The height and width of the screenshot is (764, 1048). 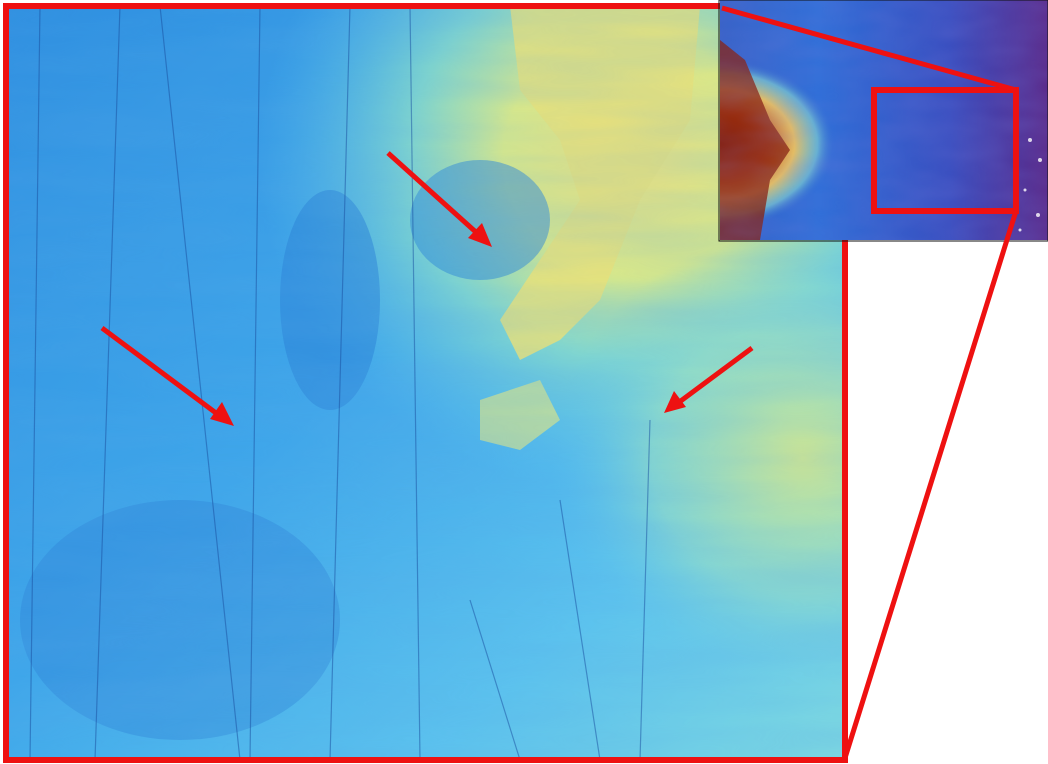 I want to click on inset-frame, so click(x=883, y=121).